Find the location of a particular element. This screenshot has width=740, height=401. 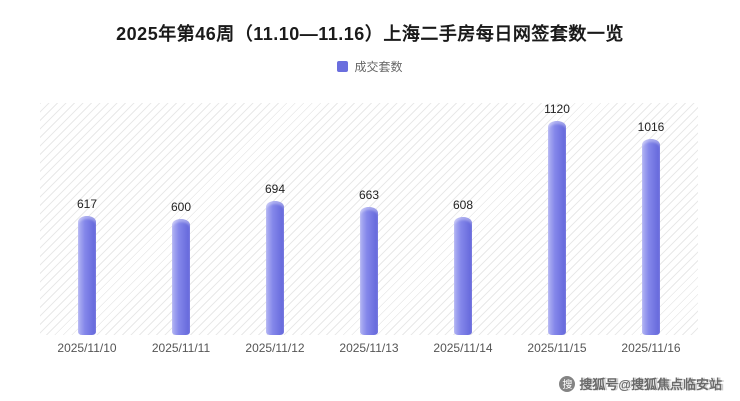

x-axis-label: 2025/11/14 is located at coordinates (463, 348).